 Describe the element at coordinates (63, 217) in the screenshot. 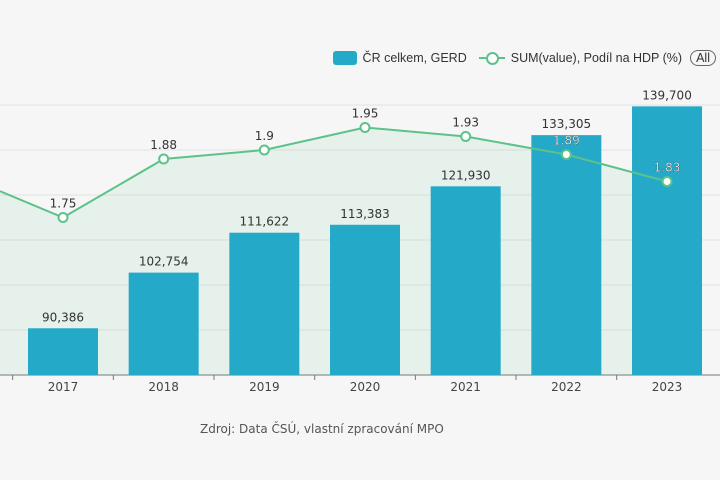

I see `line-point-2017` at that location.